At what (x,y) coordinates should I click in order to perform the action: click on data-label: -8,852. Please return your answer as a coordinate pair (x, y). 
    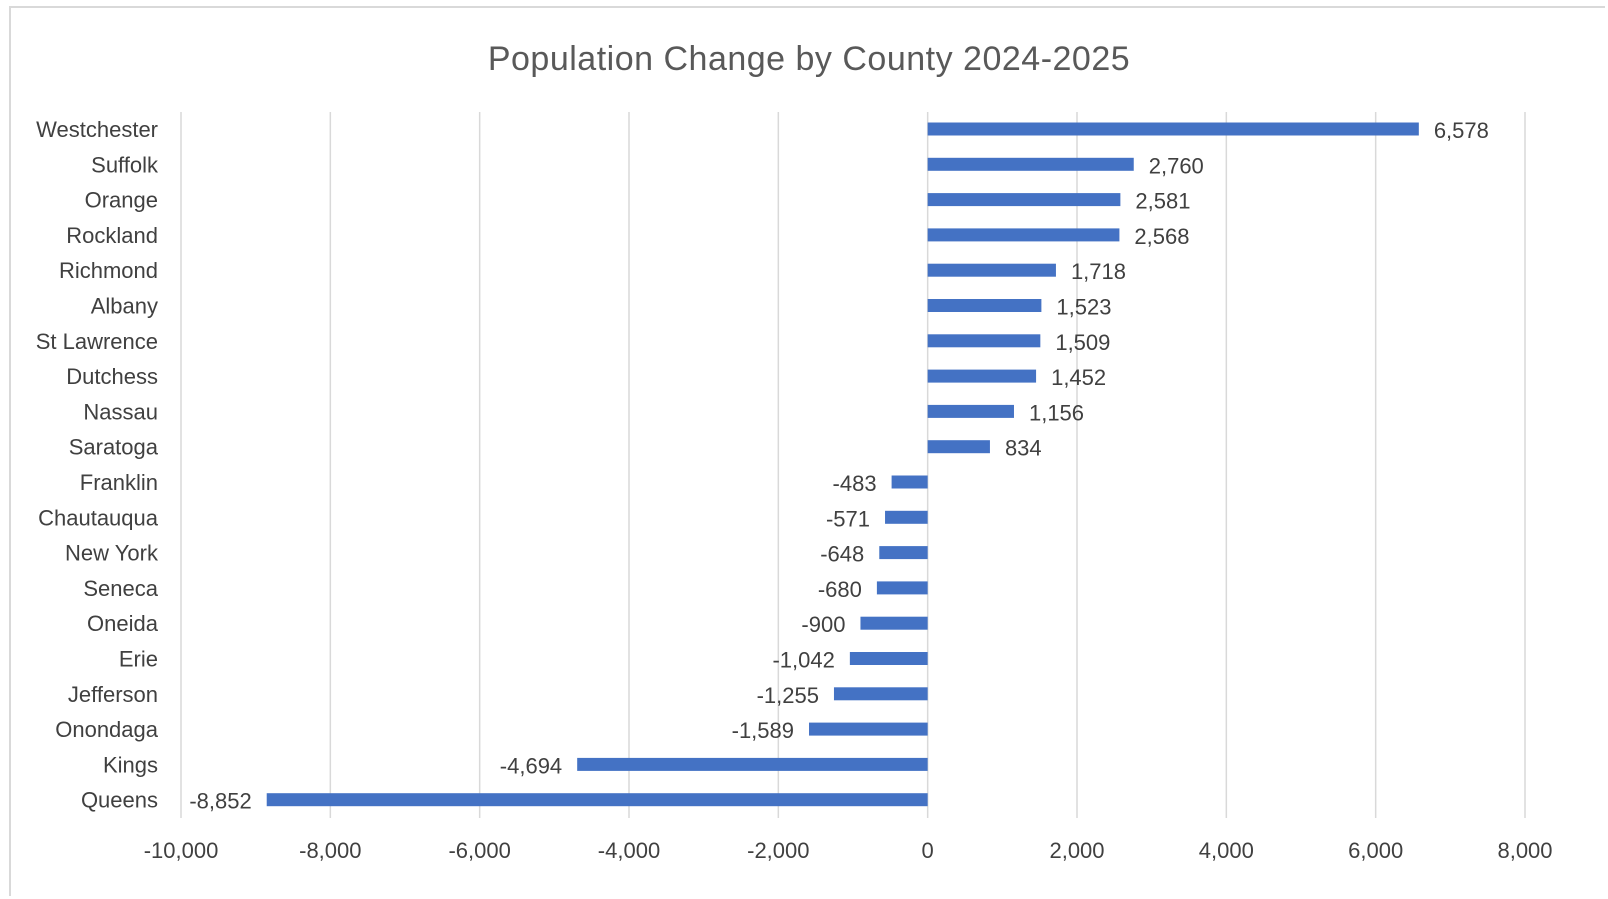
    Looking at the image, I should click on (220, 801).